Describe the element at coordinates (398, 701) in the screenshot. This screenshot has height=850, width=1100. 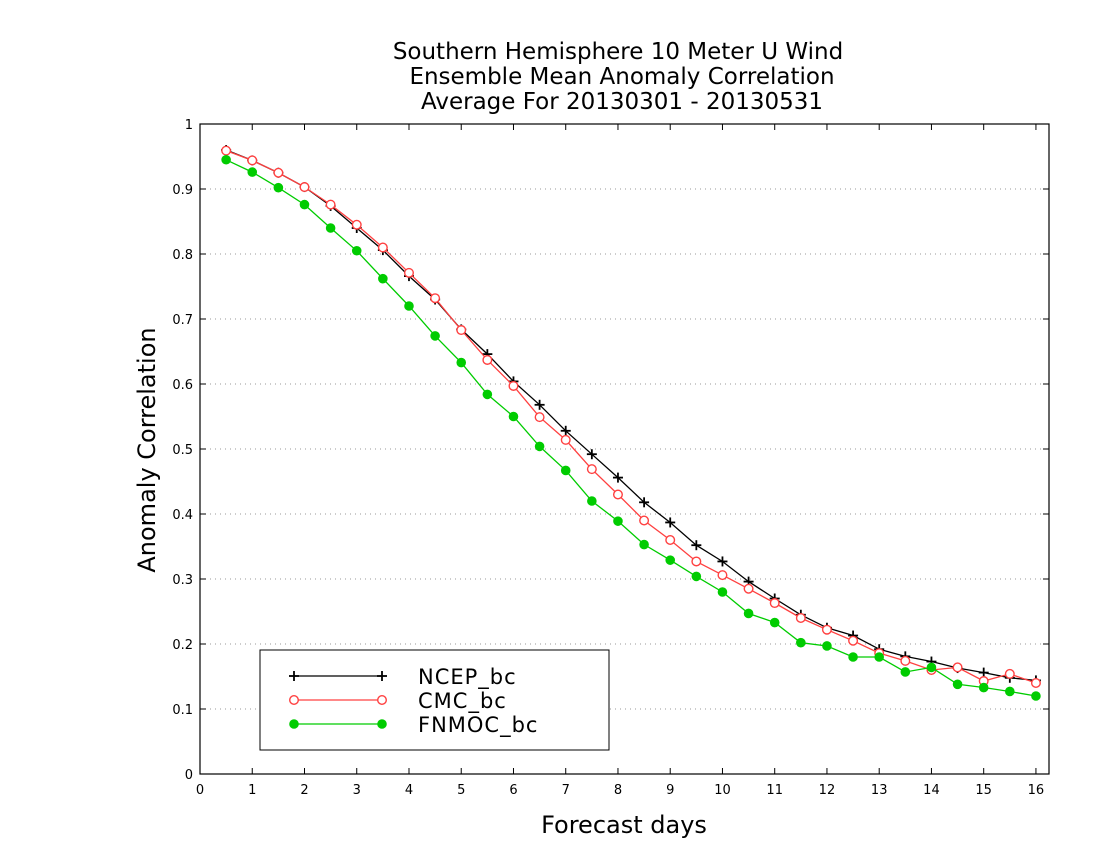
I see `legend-entry: CMC_bc` at that location.